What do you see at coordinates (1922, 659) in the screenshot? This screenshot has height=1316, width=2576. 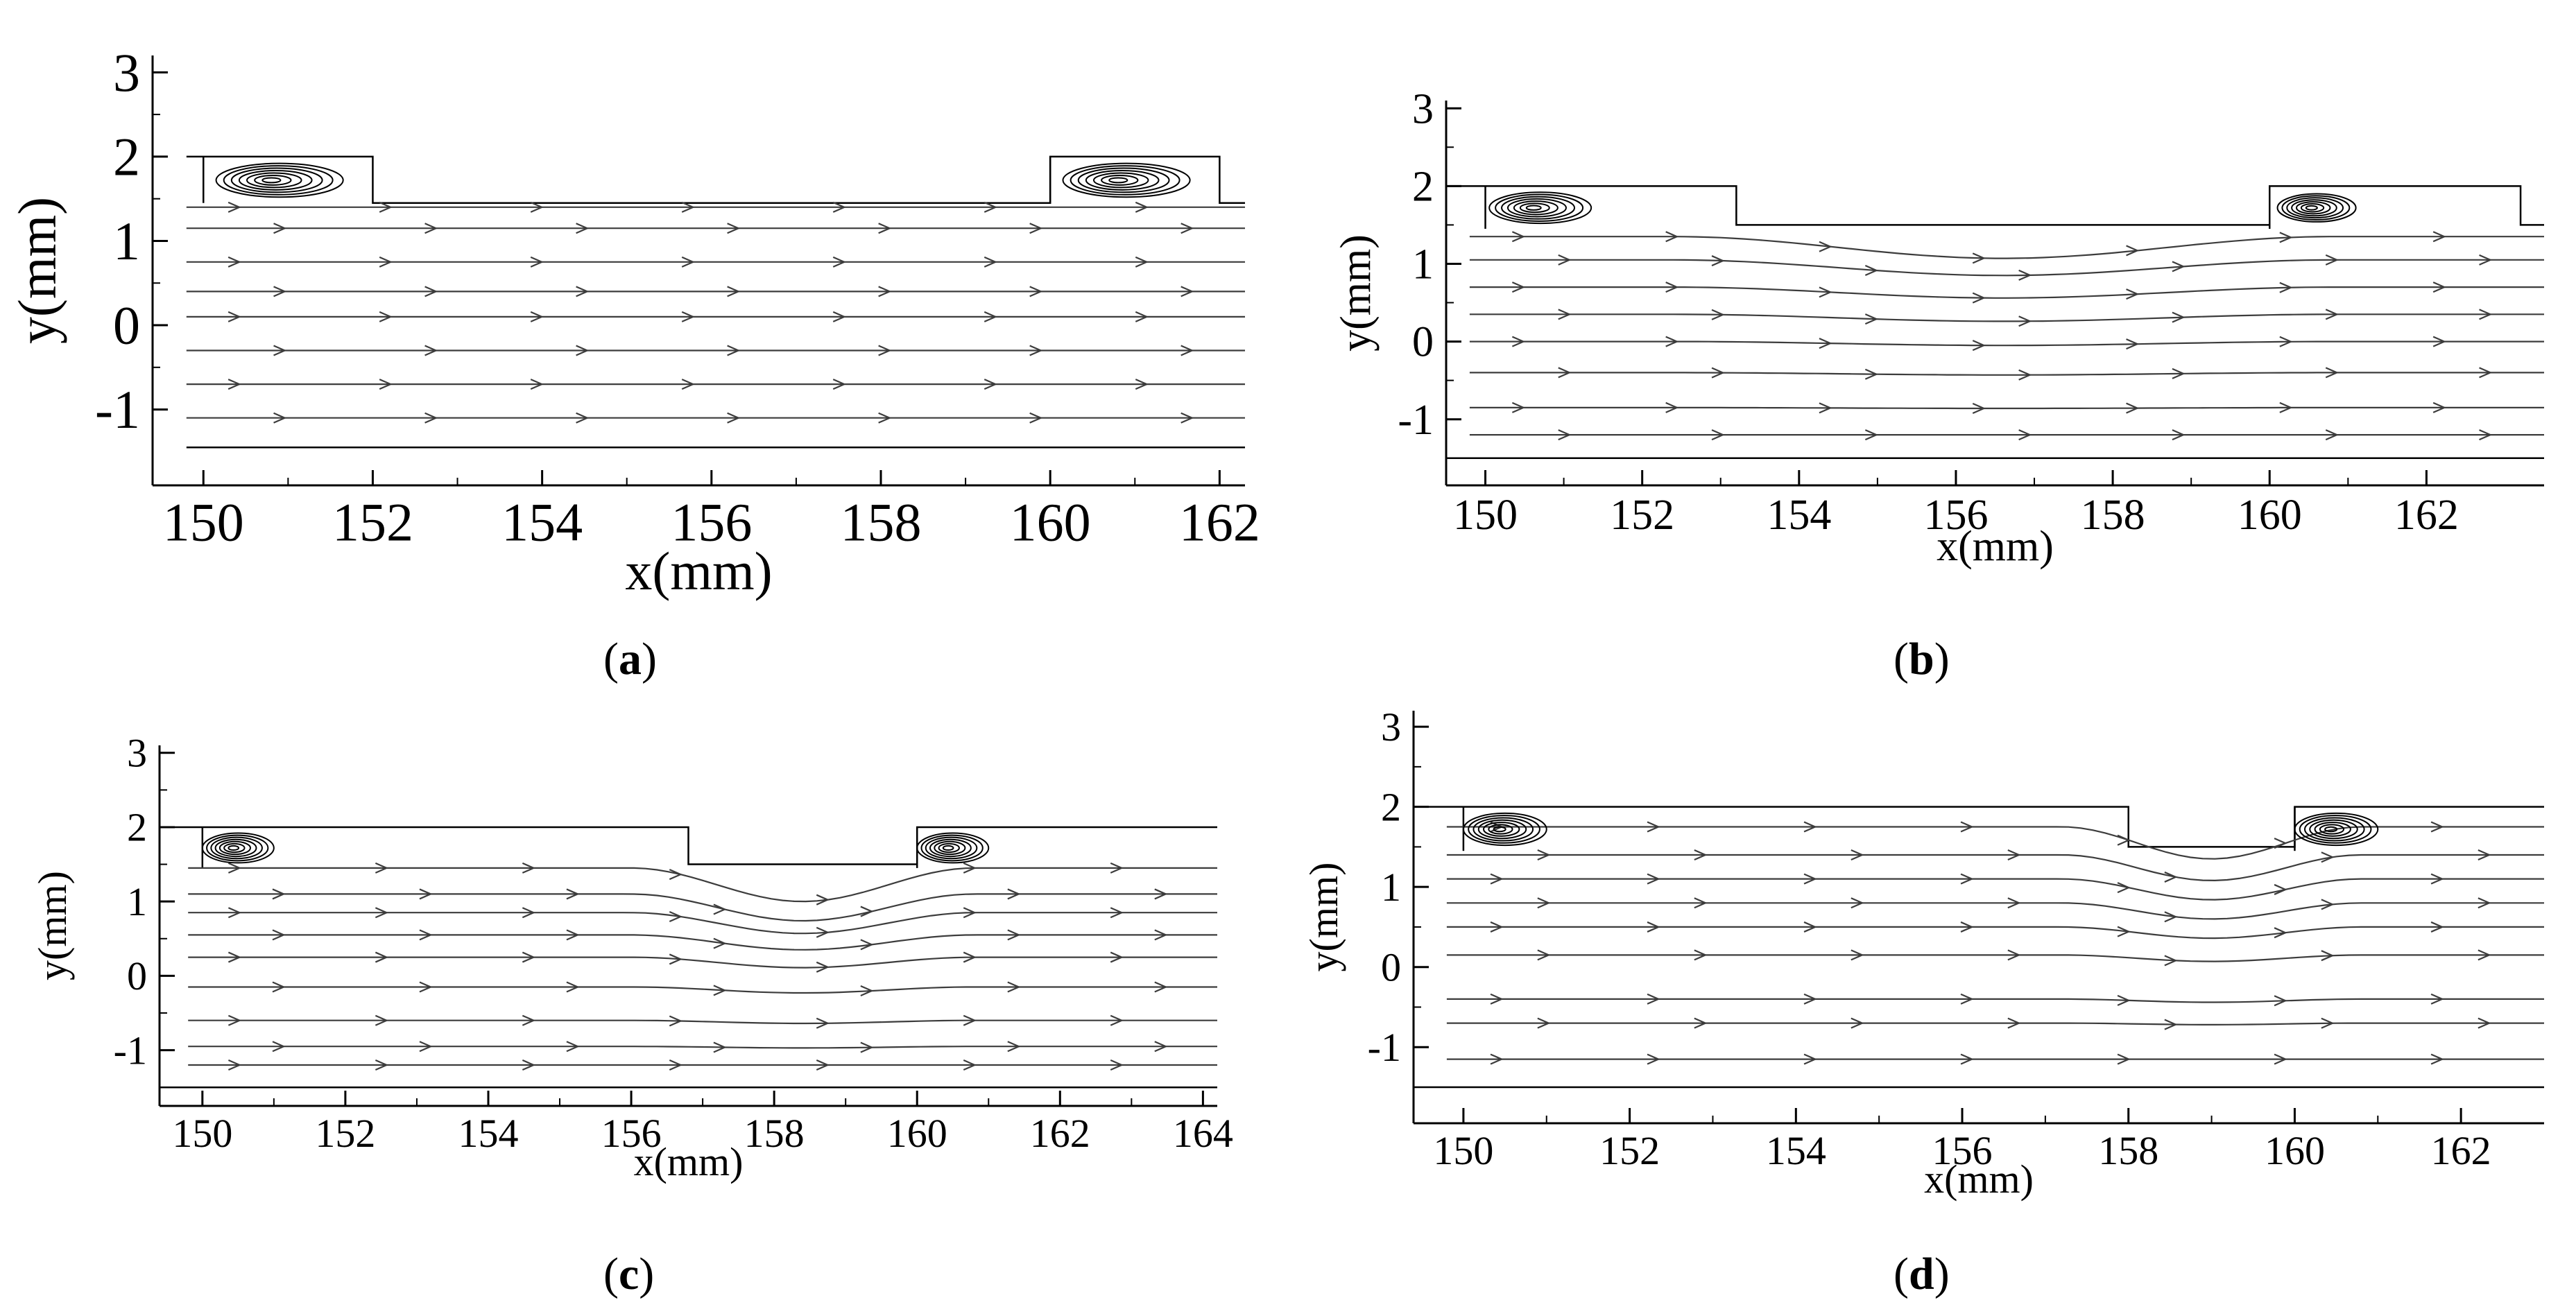 I see `panel-caption-b: (b)` at bounding box center [1922, 659].